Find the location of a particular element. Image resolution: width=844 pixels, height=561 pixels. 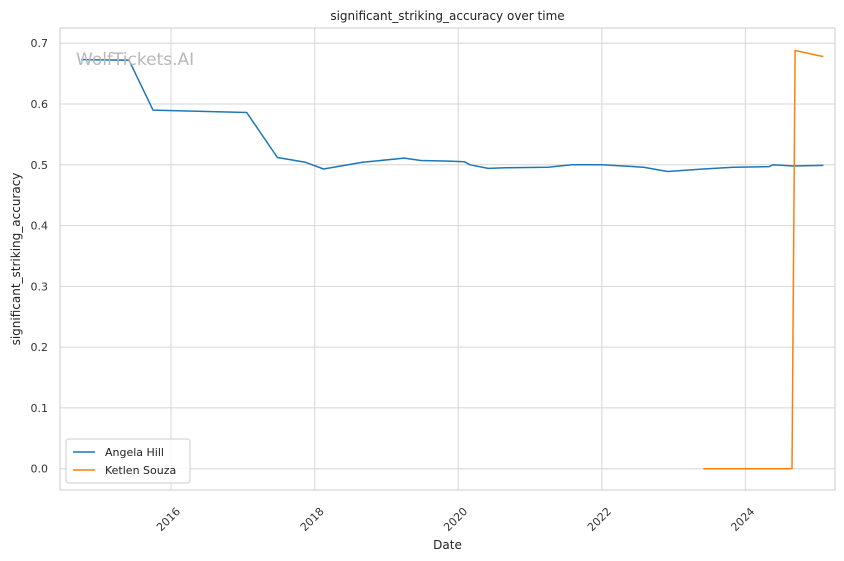

legend: Angela Hill Ketlen Souza is located at coordinates (128, 461).